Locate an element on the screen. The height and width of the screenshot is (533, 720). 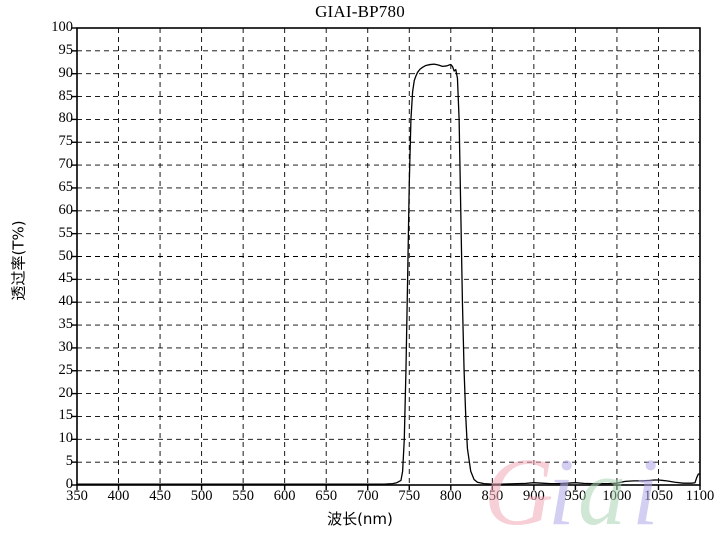
x-tick-label: 900 is located at coordinates (533, 496).